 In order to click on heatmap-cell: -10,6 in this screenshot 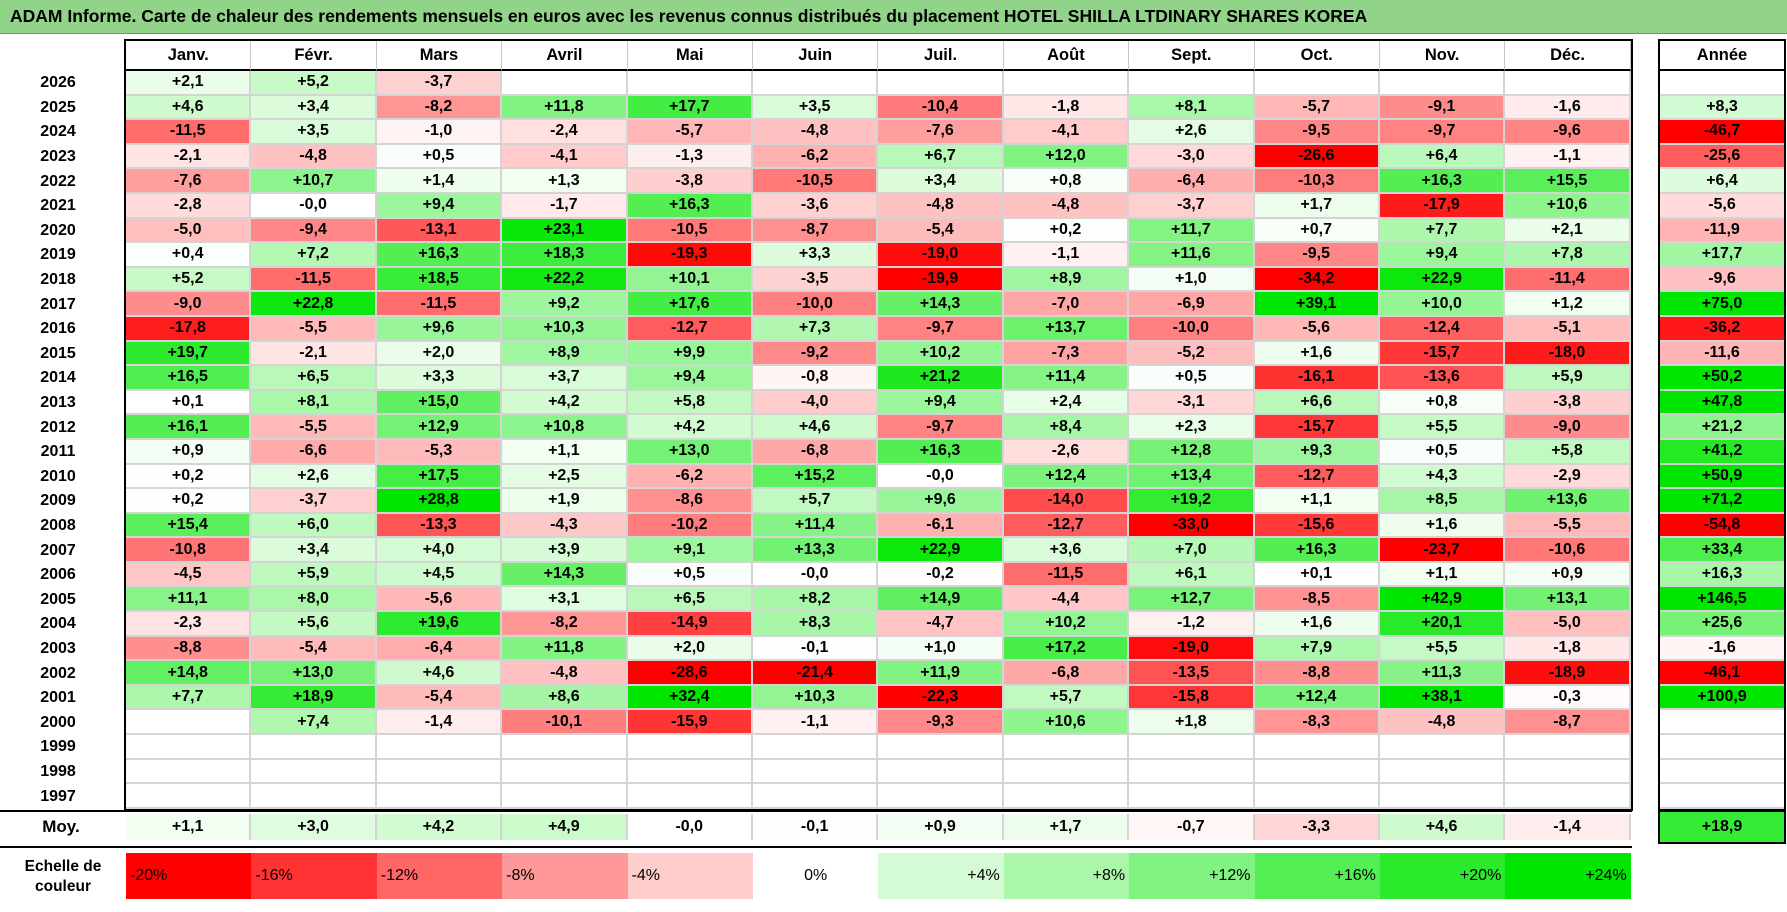, I will do `click(1568, 550)`.